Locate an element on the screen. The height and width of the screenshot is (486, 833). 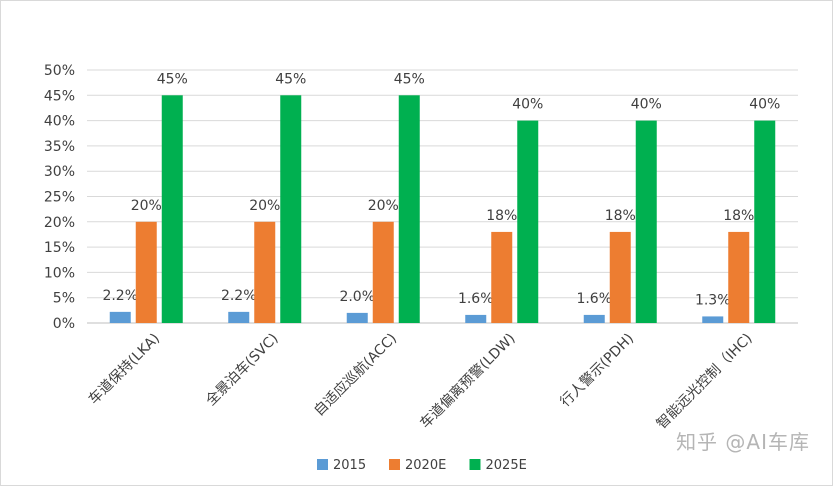
x-category-label: 车道偏离预警(LDW) is located at coordinates (468, 381).